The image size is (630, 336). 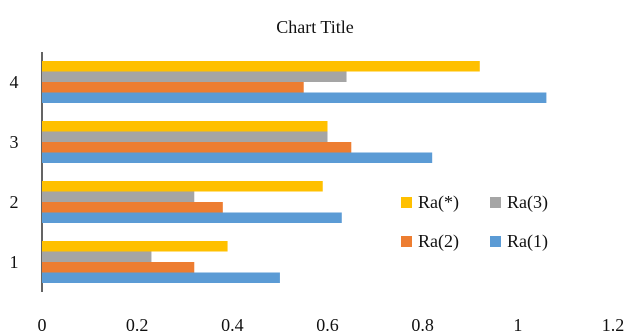 What do you see at coordinates (613, 325) in the screenshot?
I see `x-tick-label: 1.2` at bounding box center [613, 325].